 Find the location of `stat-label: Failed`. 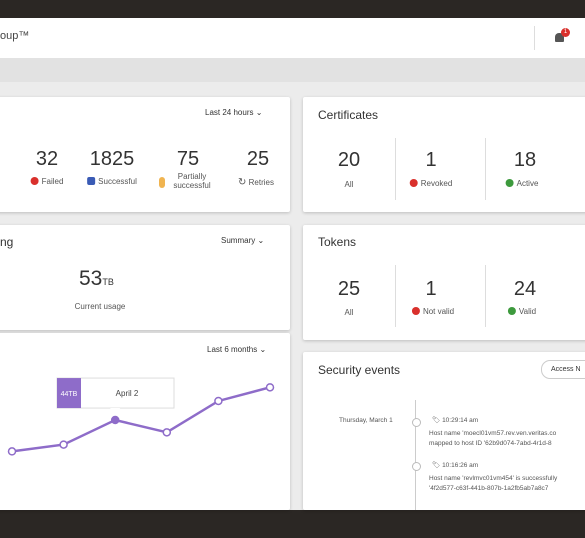

stat-label: Failed is located at coordinates (47, 181).